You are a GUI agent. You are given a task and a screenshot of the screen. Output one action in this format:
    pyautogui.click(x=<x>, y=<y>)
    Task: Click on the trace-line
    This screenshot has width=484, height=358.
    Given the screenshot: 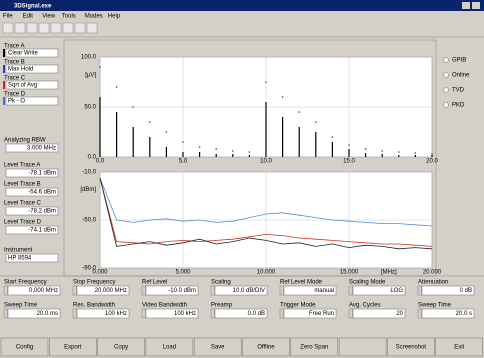 What is the action you would take?
    pyautogui.click(x=266, y=213)
    